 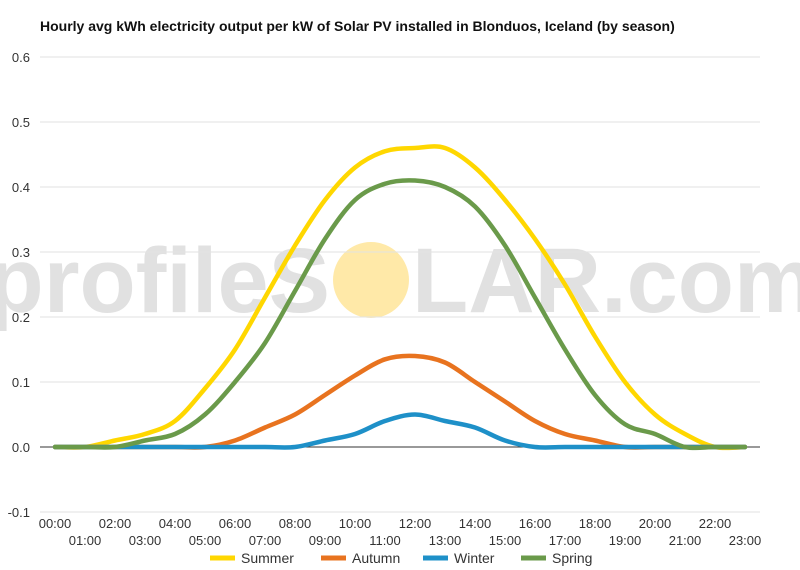 What do you see at coordinates (535, 523) in the screenshot?
I see `x-tick-label: 16:00` at bounding box center [535, 523].